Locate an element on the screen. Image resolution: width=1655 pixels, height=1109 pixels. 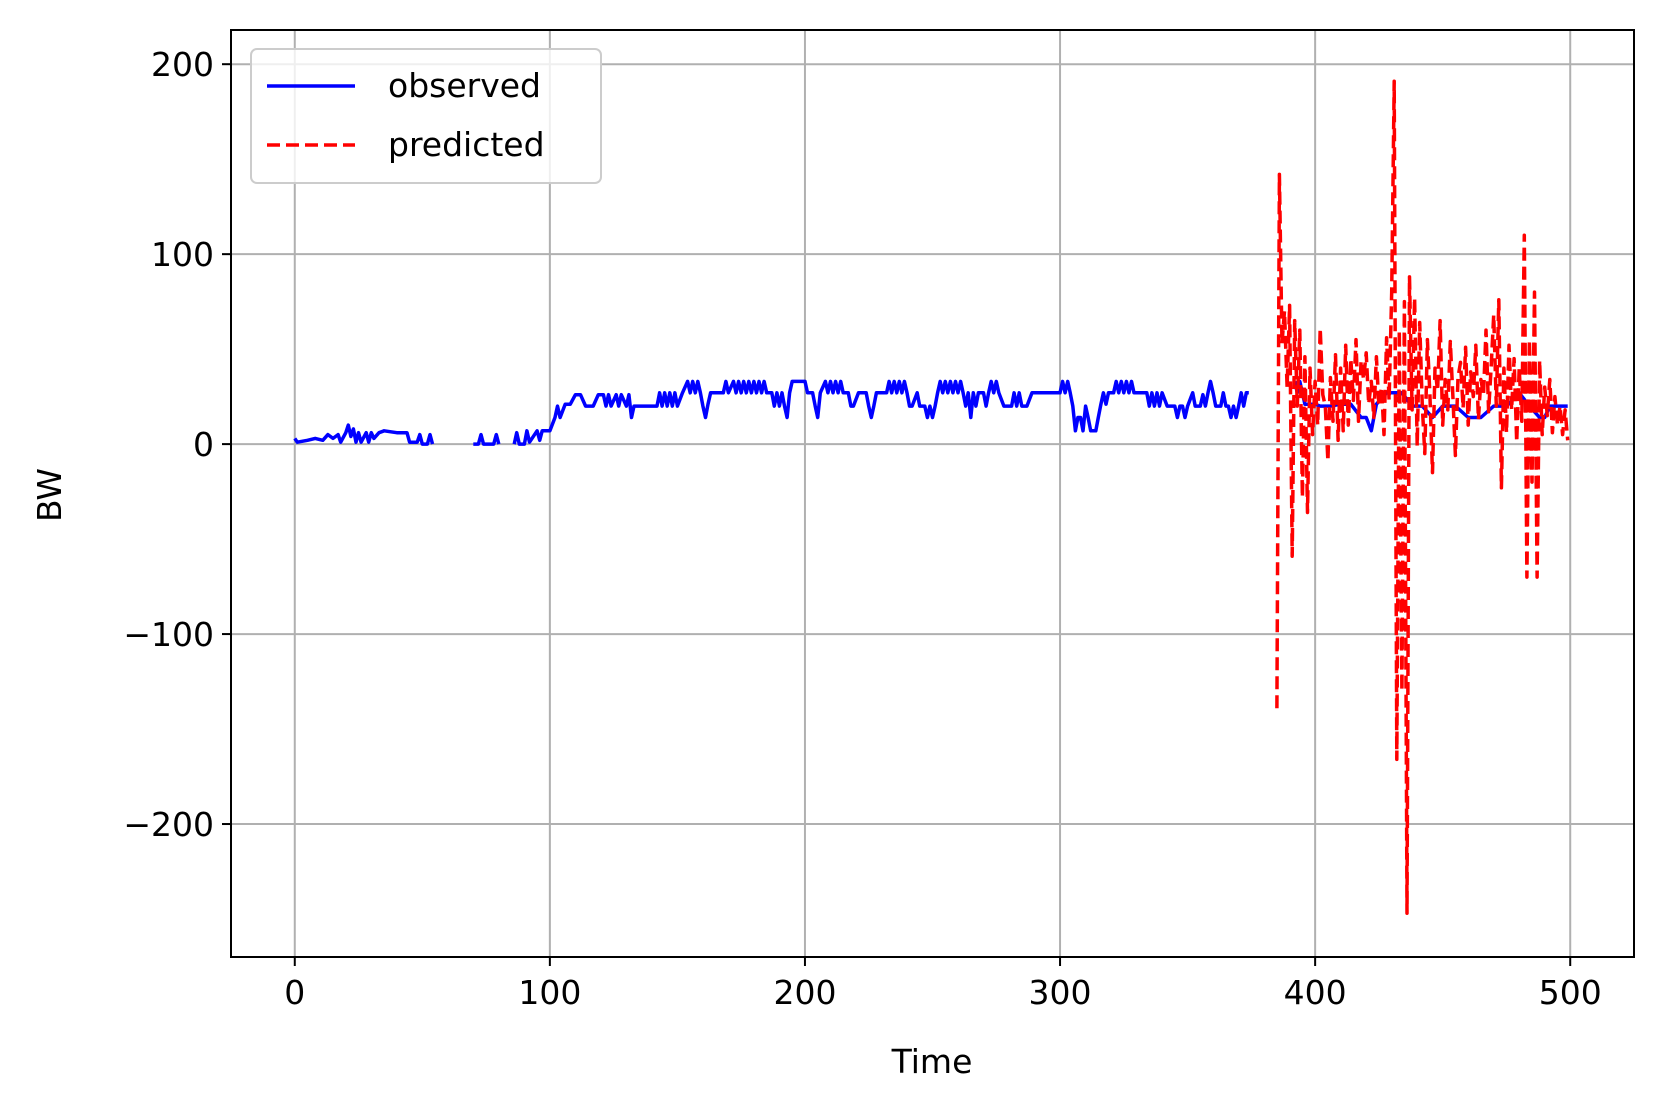
series-line-predicted is located at coordinates (1422, 497).